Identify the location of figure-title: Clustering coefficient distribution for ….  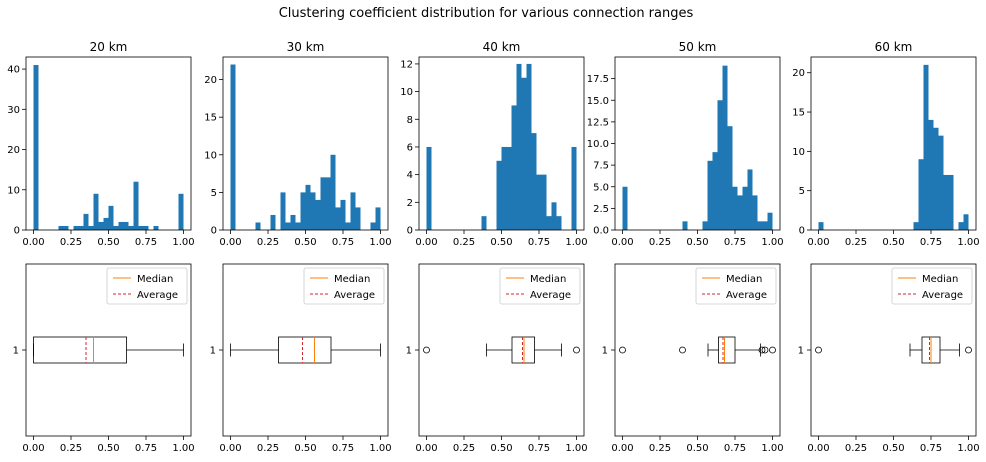
(486, 13).